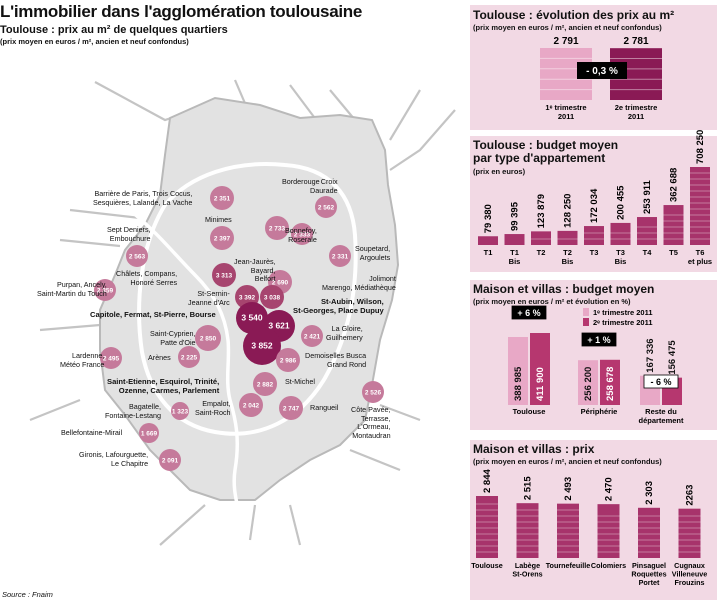  What do you see at coordinates (114, 459) in the screenshot?
I see `district-label: Gironis, Lafourguette, Le Chapitre` at bounding box center [114, 459].